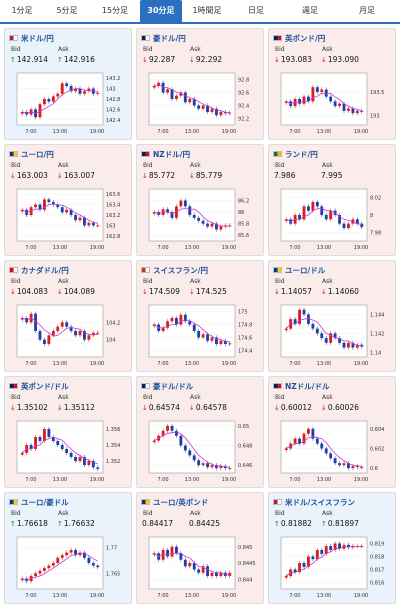 This screenshot has width=400, height=610. I want to click on y-tick-label: 0.844, so click(245, 580).